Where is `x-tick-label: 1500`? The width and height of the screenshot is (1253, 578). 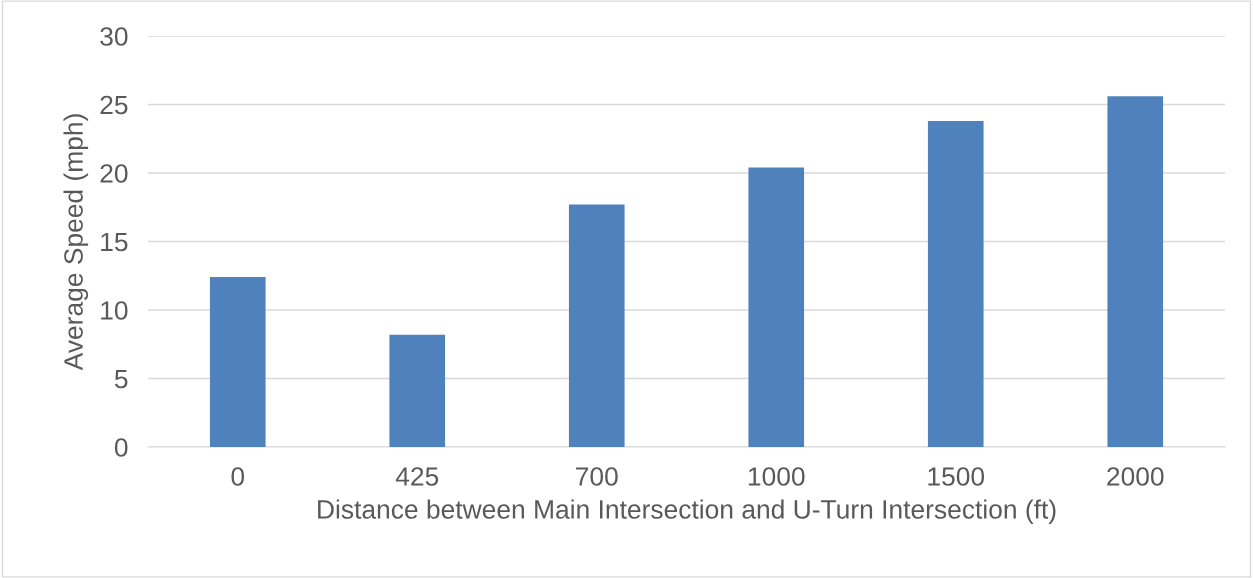
x-tick-label: 1500 is located at coordinates (956, 476).